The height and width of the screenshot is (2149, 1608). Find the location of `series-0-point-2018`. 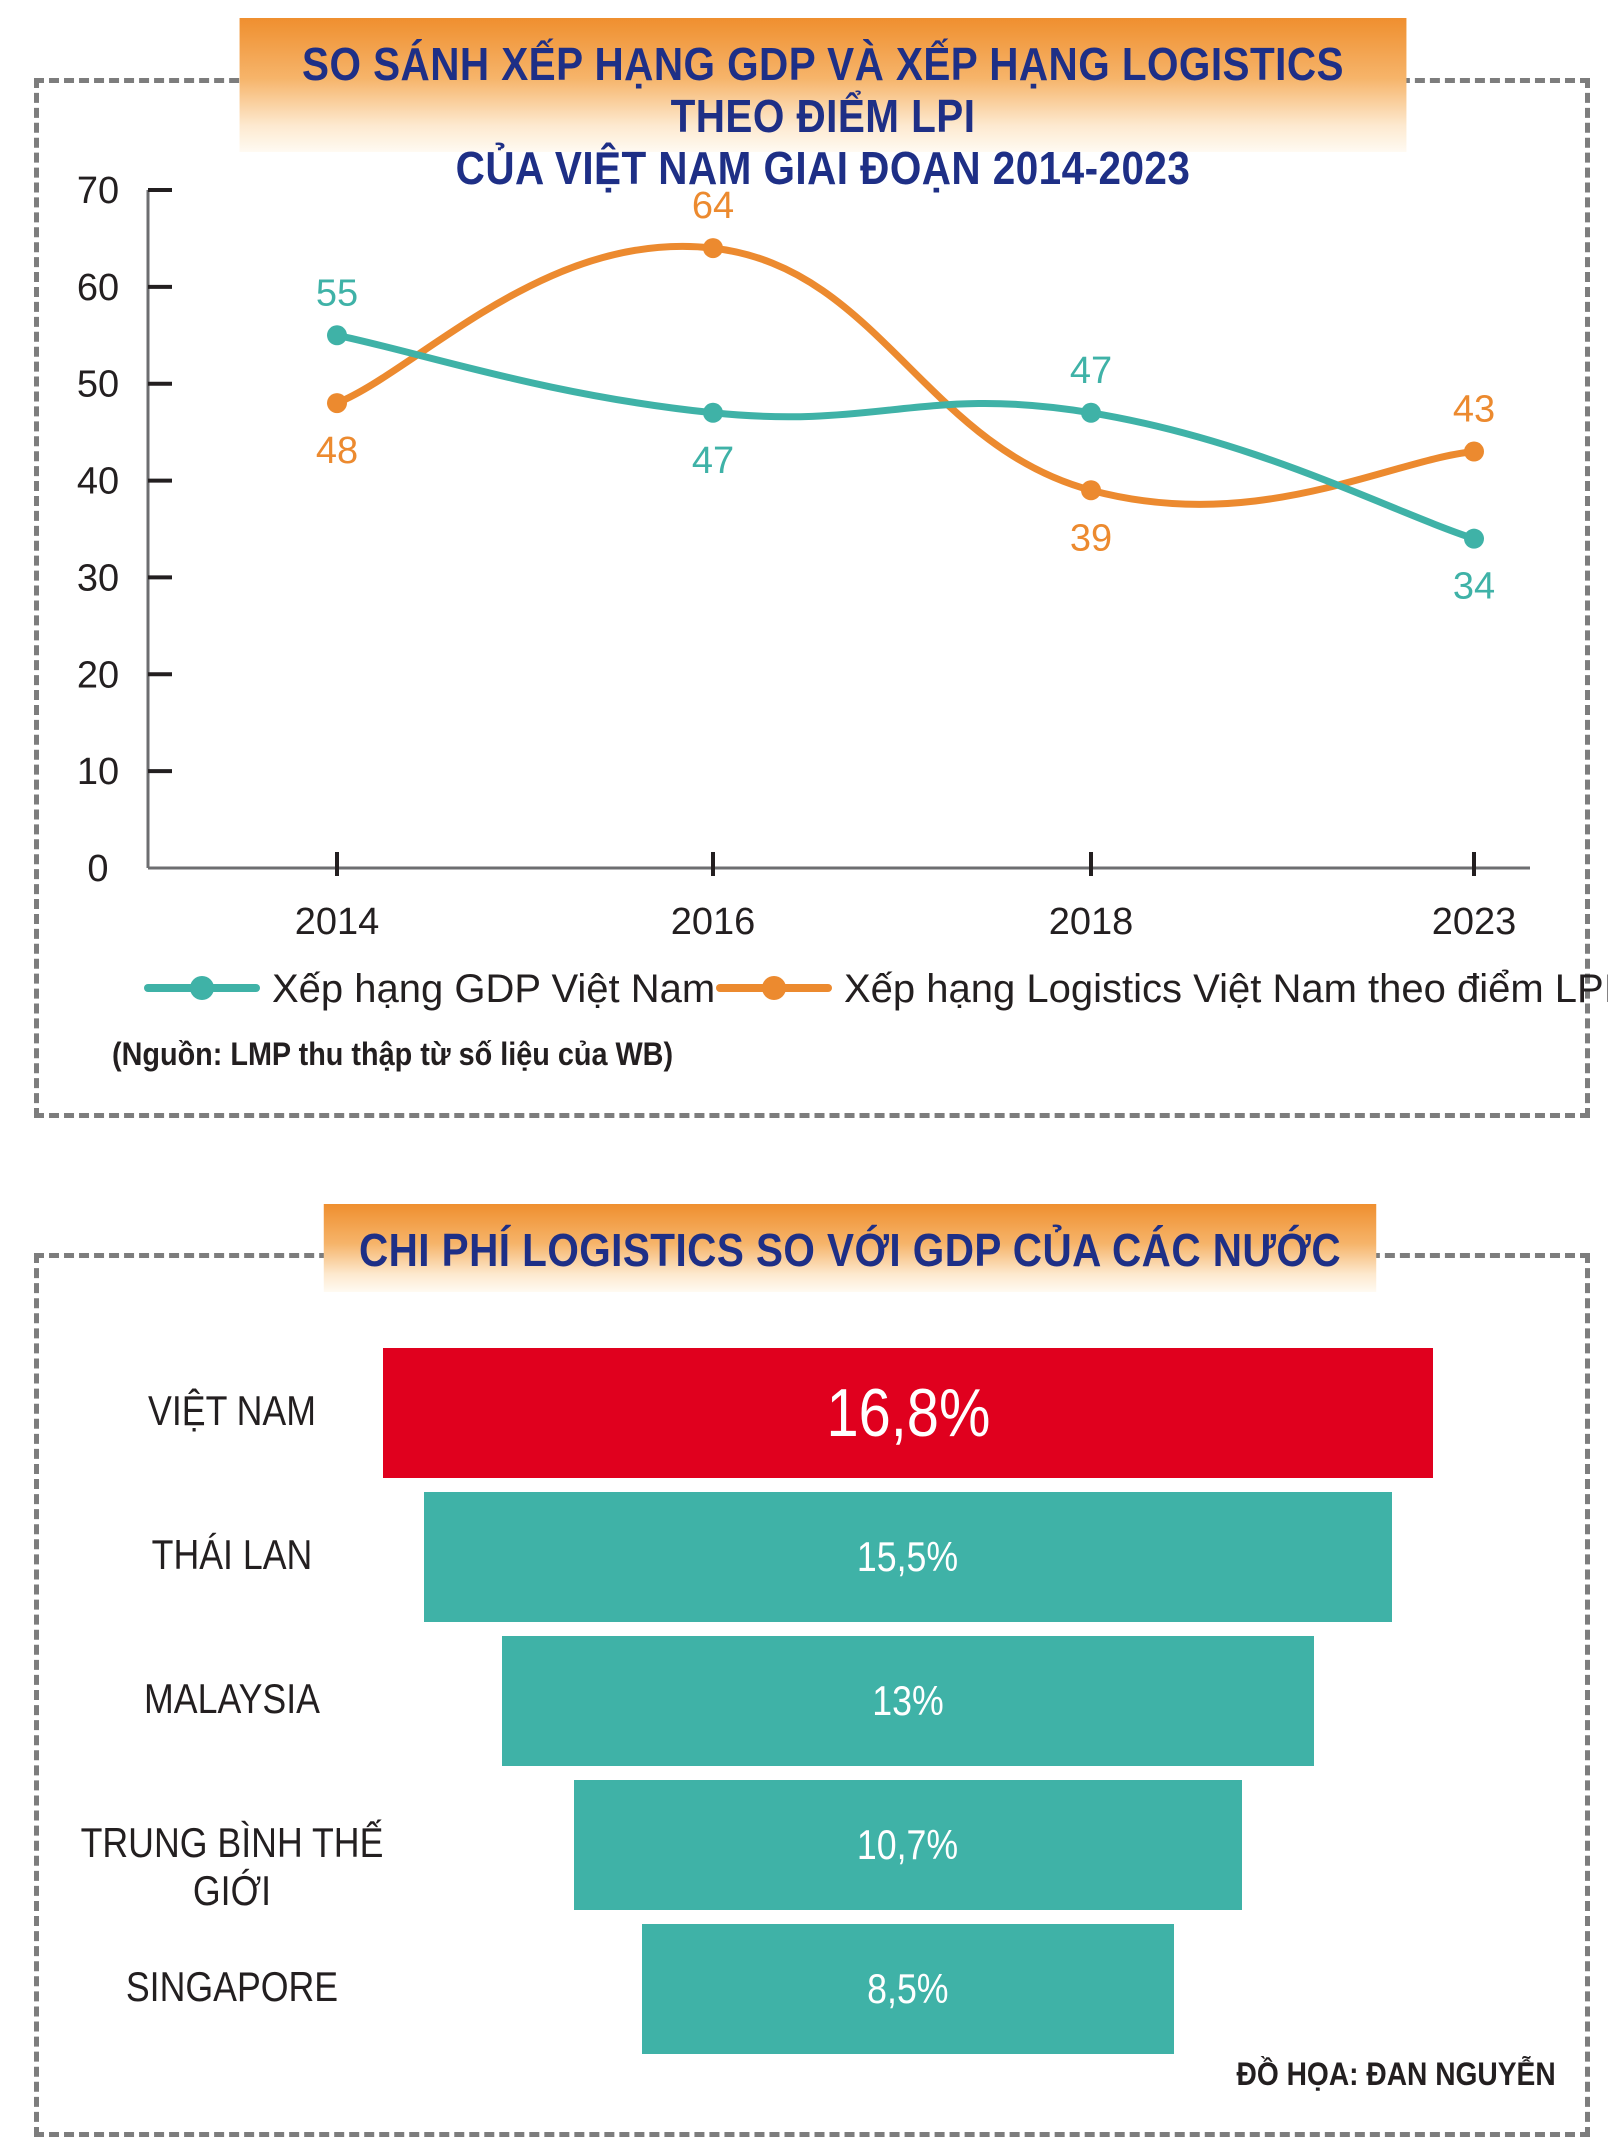

series-0-point-2018 is located at coordinates (1091, 412).